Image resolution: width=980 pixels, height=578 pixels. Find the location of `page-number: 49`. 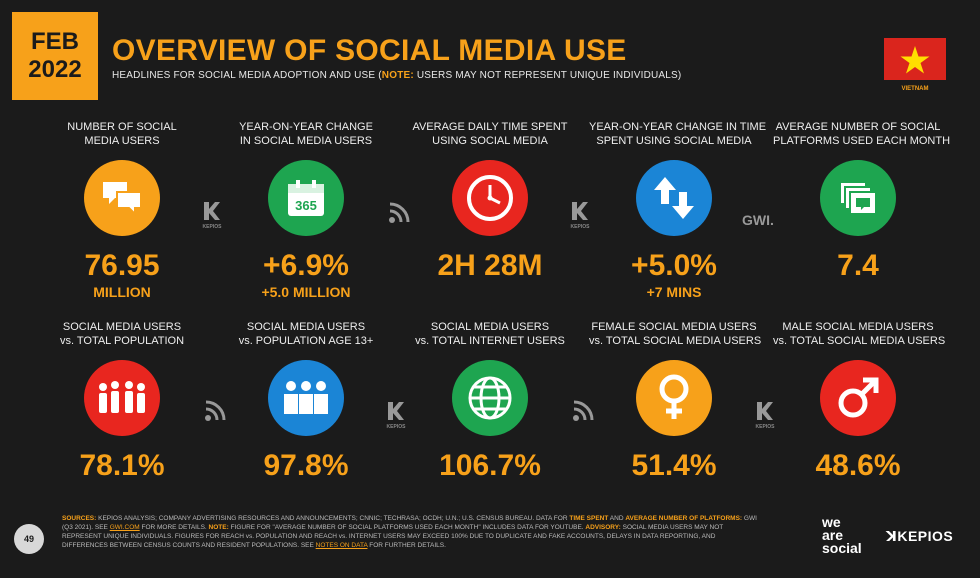

page-number: 49 is located at coordinates (29, 539).